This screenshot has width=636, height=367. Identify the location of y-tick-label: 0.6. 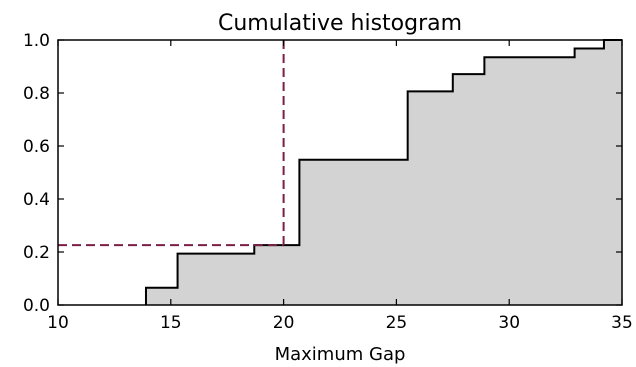
(36, 147).